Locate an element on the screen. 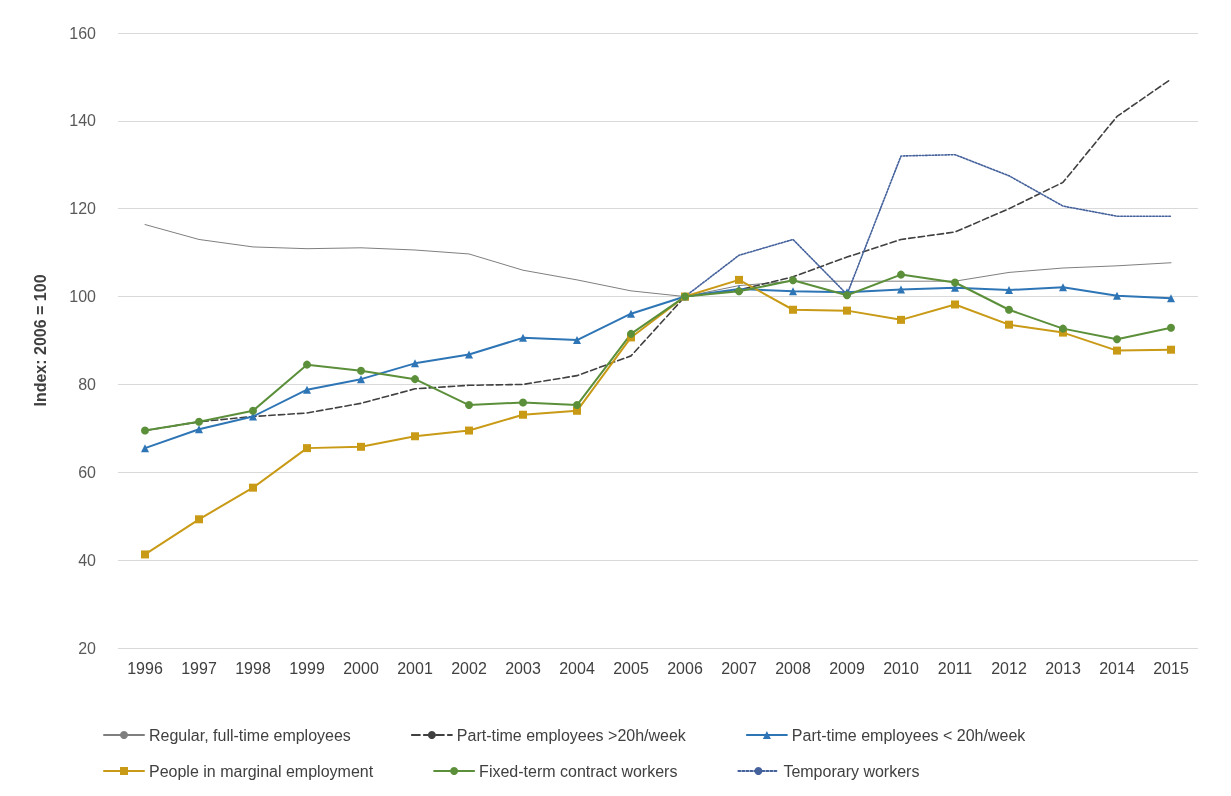 This screenshot has height=796, width=1231. y-tick-label: 120 is located at coordinates (83, 209).